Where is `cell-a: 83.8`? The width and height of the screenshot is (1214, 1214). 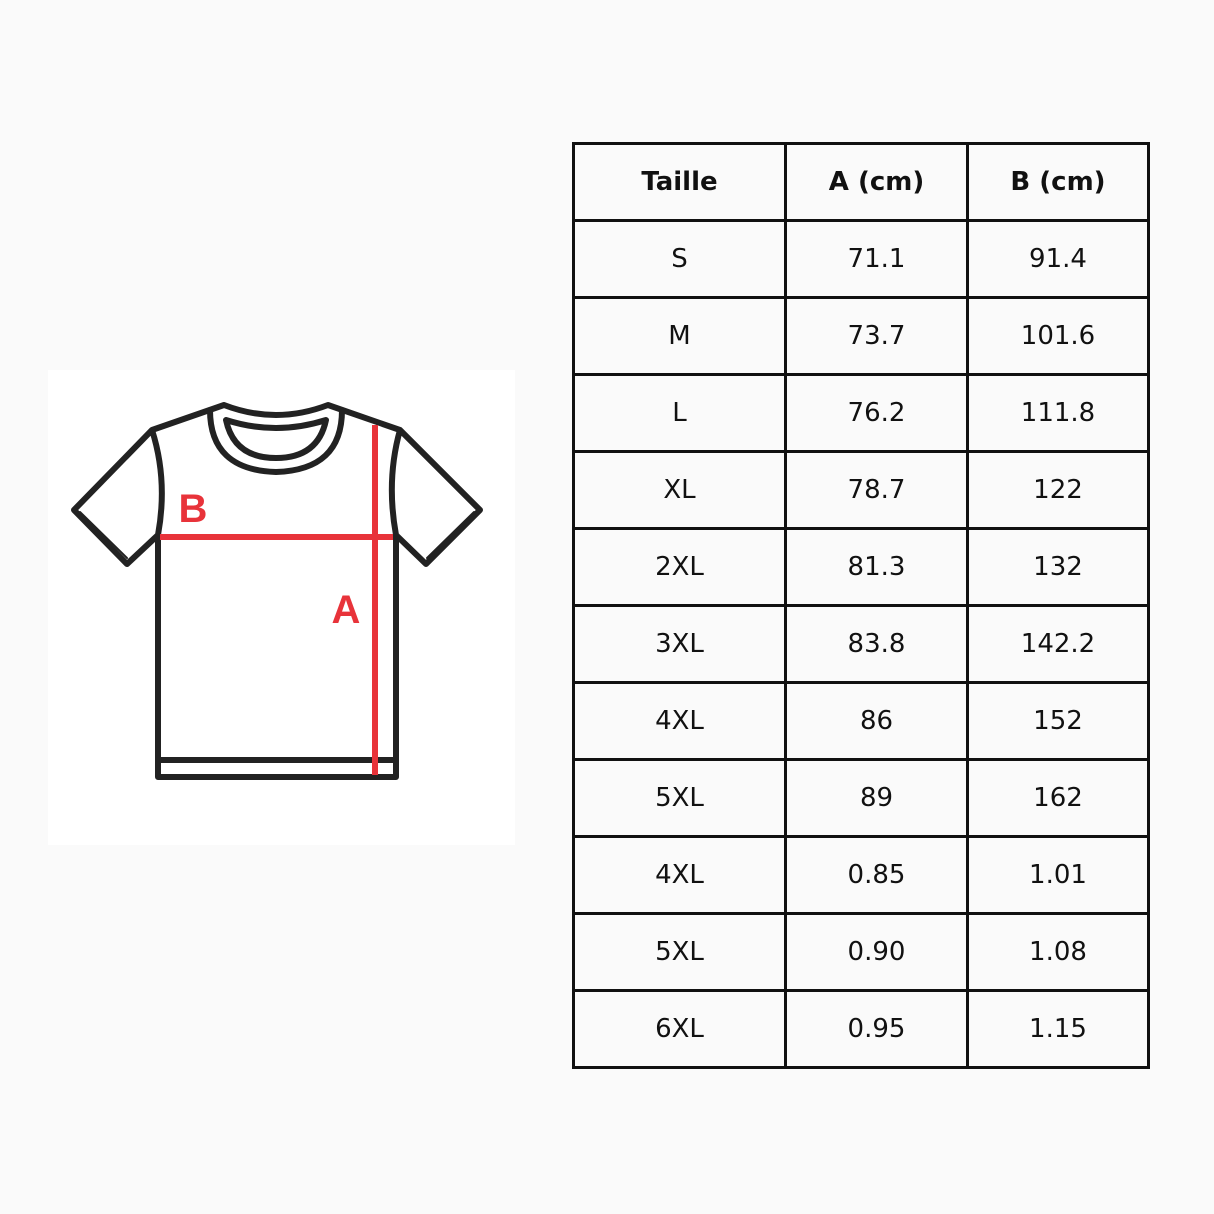 cell-a: 83.8 is located at coordinates (876, 644).